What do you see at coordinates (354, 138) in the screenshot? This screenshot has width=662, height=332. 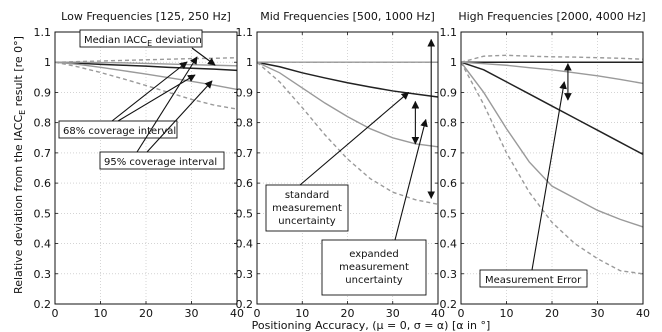 I see `standard-uncertainty-pointer` at bounding box center [354, 138].